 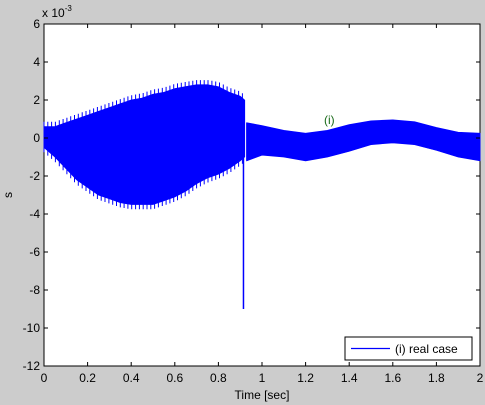 What do you see at coordinates (392, 378) in the screenshot?
I see `x-tick-label: 1.6` at bounding box center [392, 378].